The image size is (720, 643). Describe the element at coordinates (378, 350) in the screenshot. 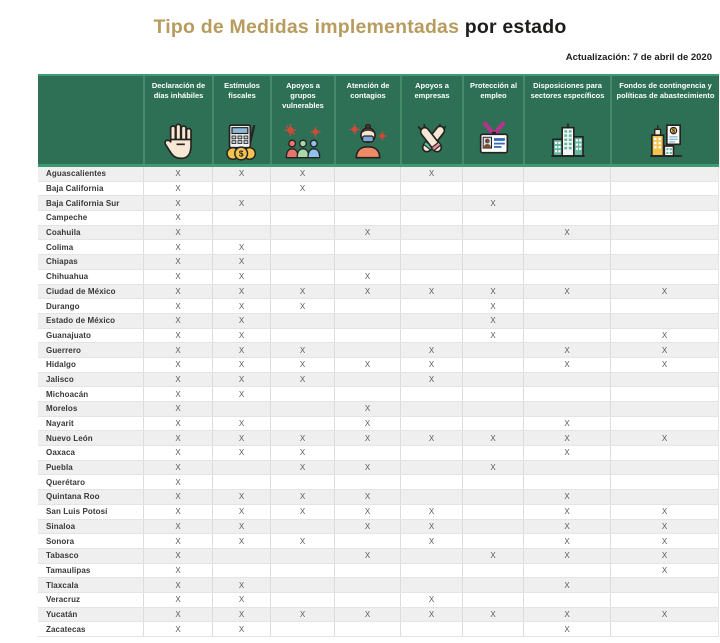

I see `table-row: Guerrero X X X X X X` at that location.